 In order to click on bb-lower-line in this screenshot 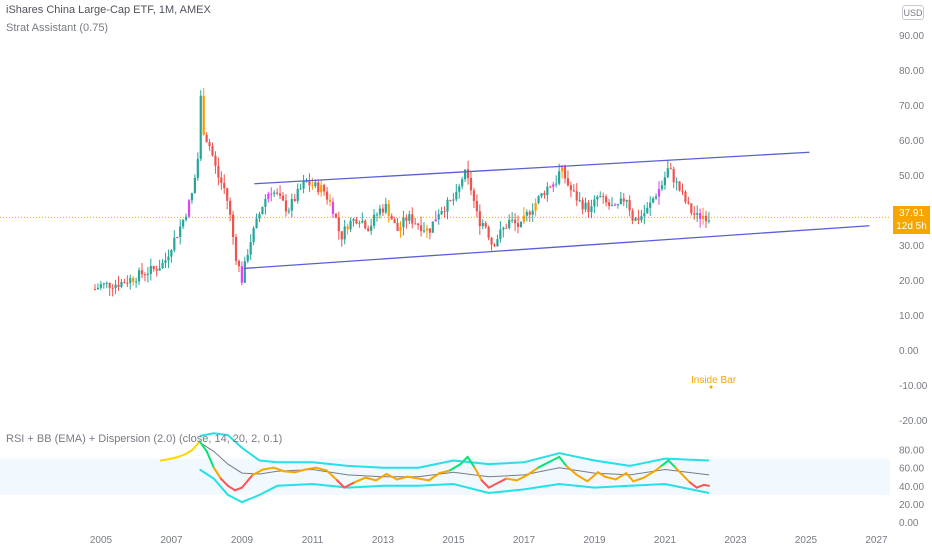, I will do `click(454, 486)`.